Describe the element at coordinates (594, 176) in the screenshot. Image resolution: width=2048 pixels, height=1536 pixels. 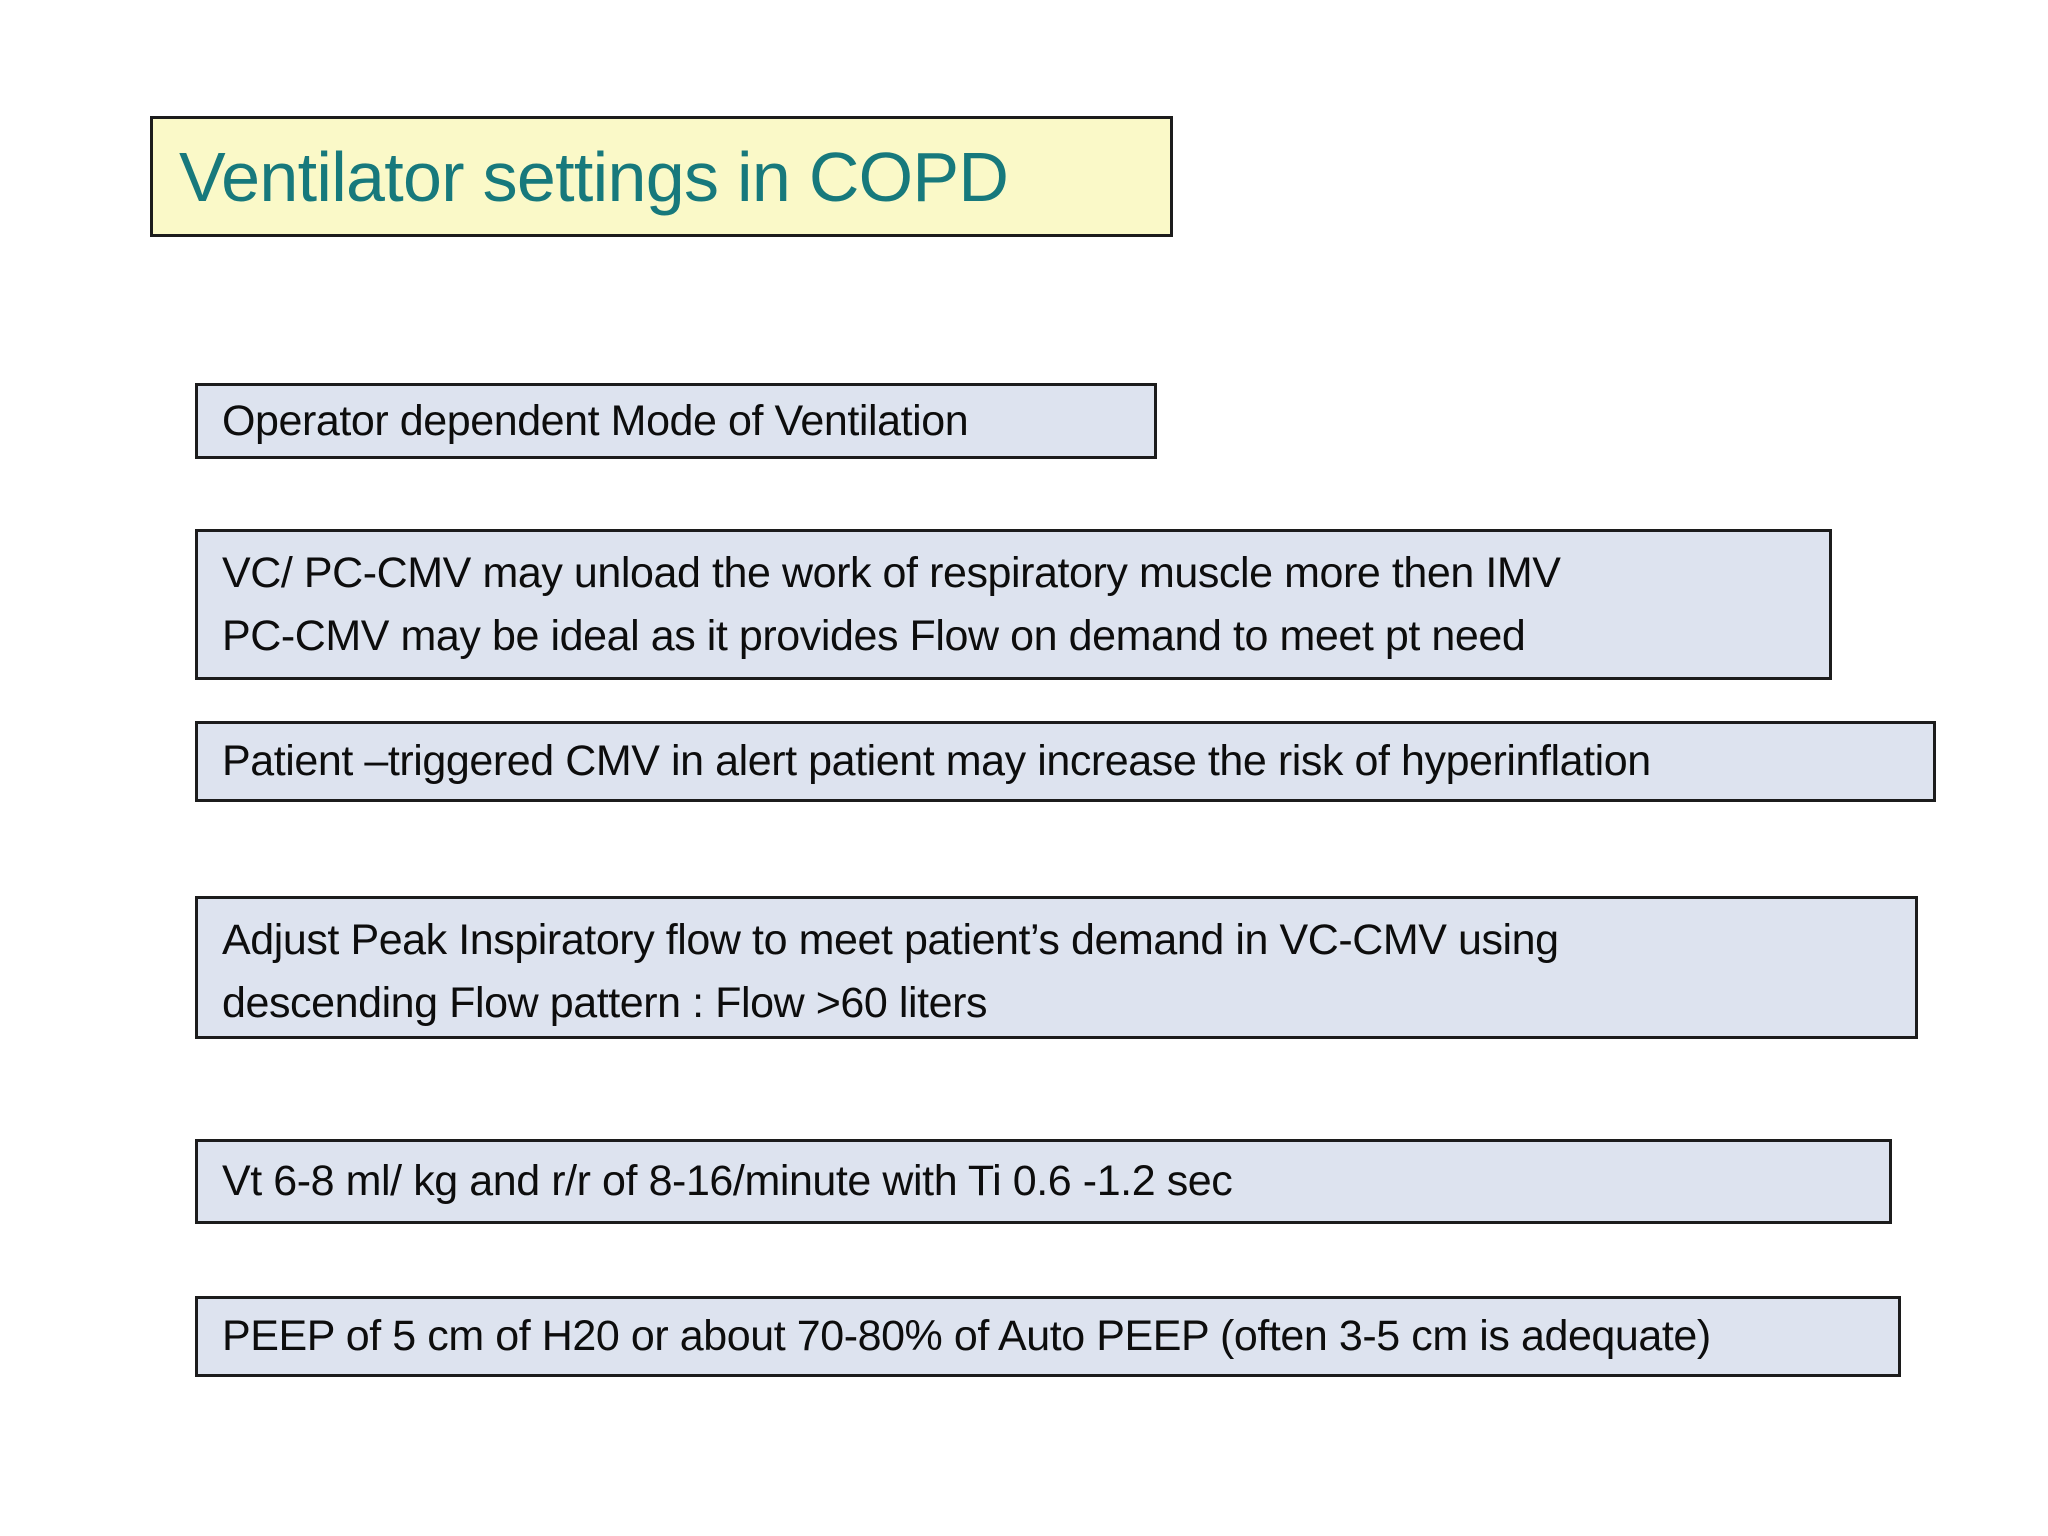
I see `slide-title: Ventilator settings in COPD` at that location.